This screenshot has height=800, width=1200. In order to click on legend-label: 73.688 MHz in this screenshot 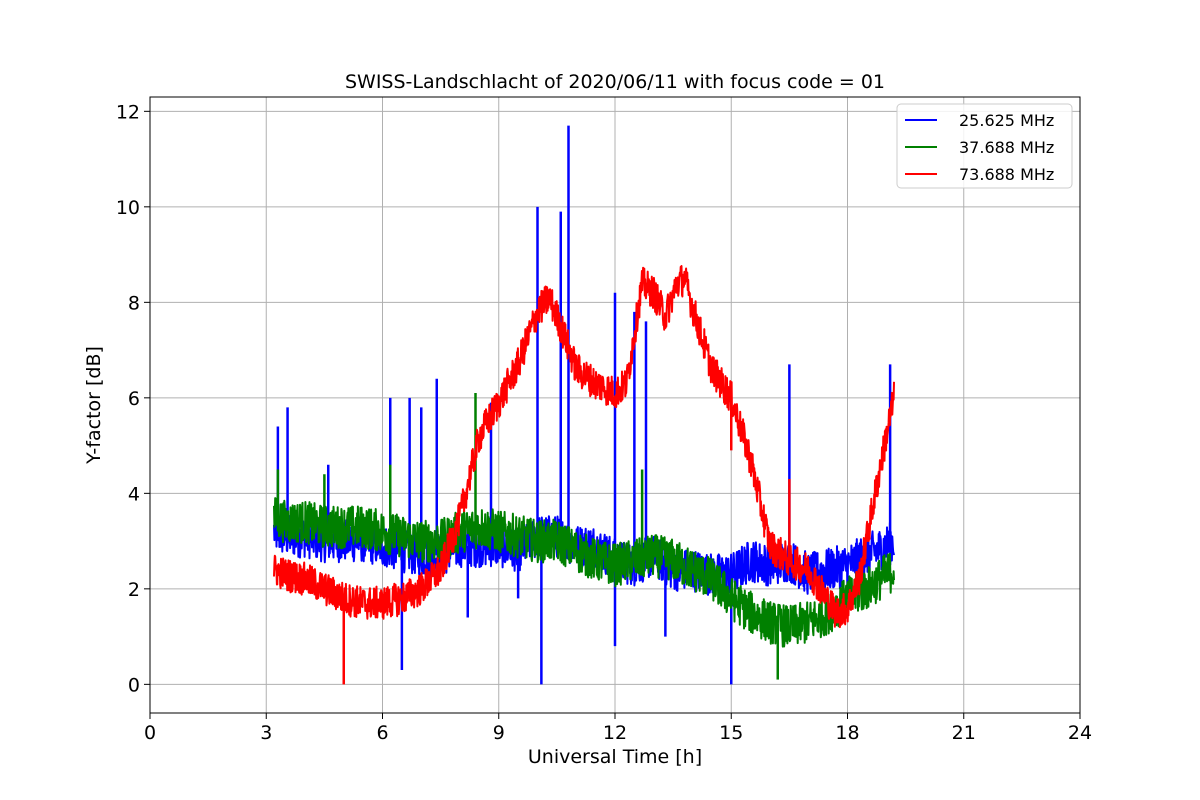, I will do `click(1006, 174)`.